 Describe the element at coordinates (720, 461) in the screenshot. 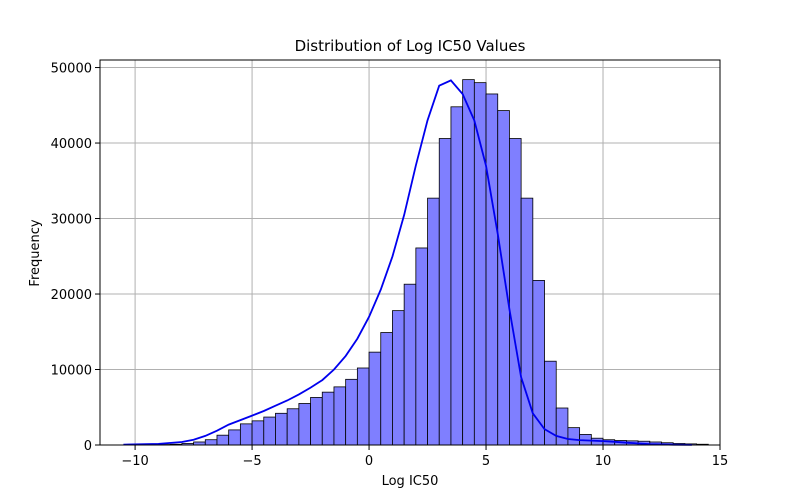

I see `x-tick-label: 15` at that location.